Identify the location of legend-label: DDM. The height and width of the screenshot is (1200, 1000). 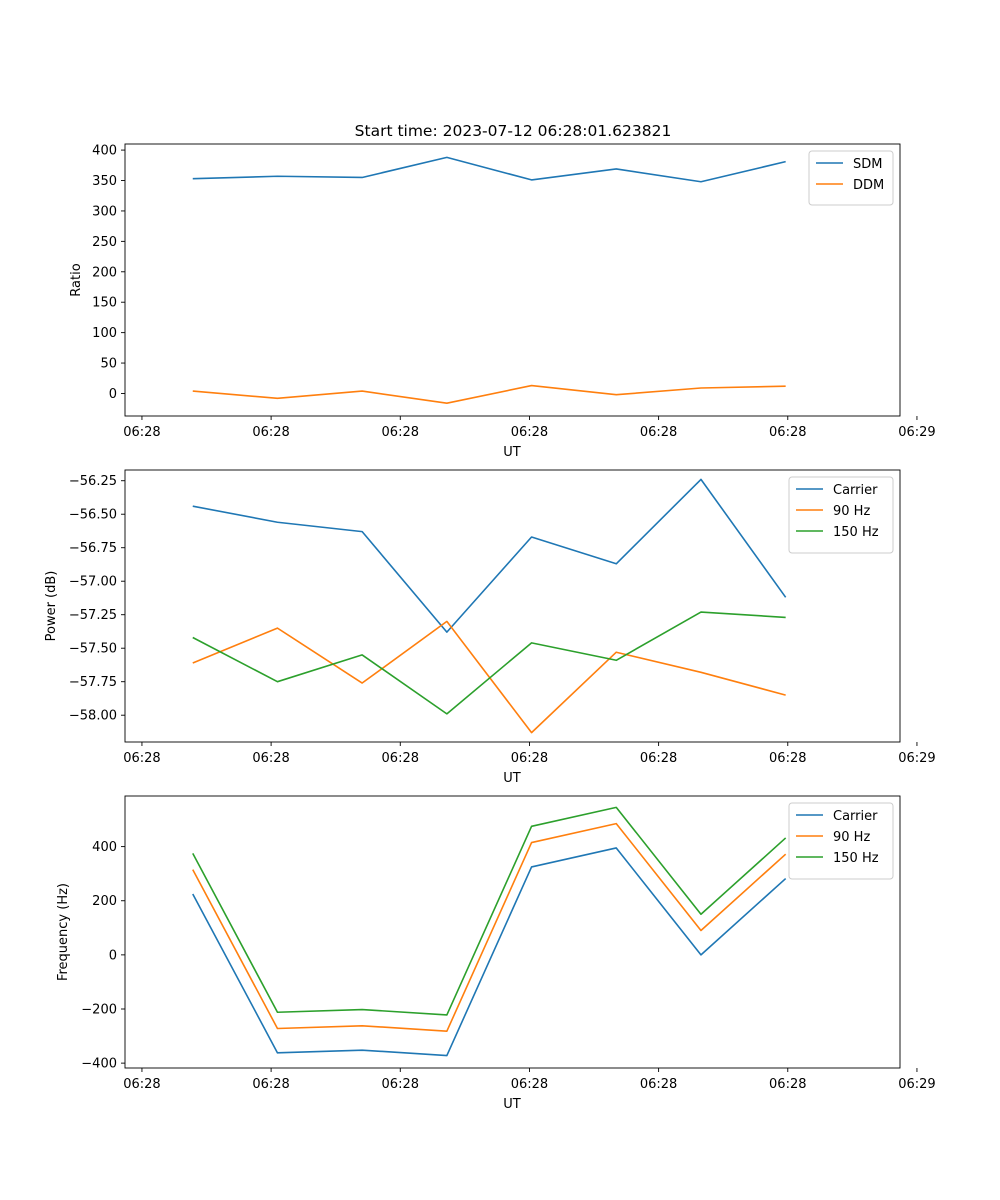
(868, 185).